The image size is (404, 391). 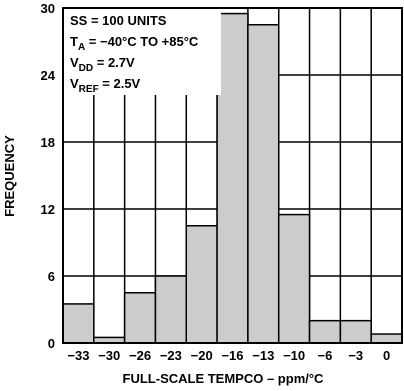 I want to click on x-tick-label: 0, so click(x=386, y=355).